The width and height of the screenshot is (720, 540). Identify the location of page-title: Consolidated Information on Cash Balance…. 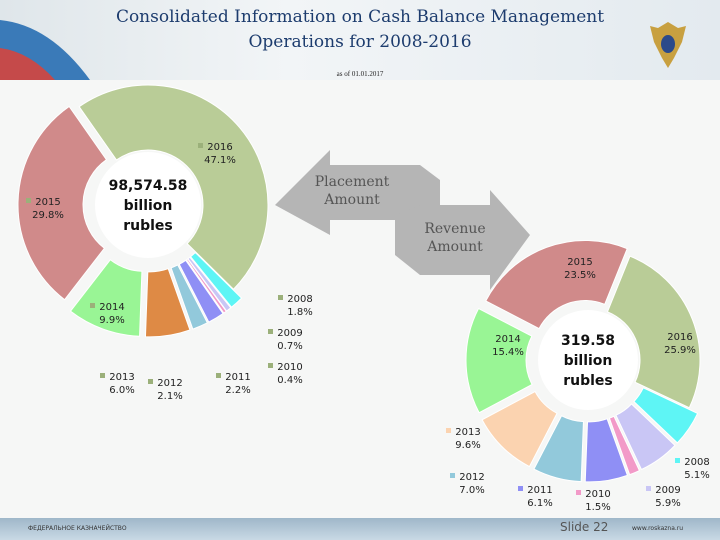
(360, 29).